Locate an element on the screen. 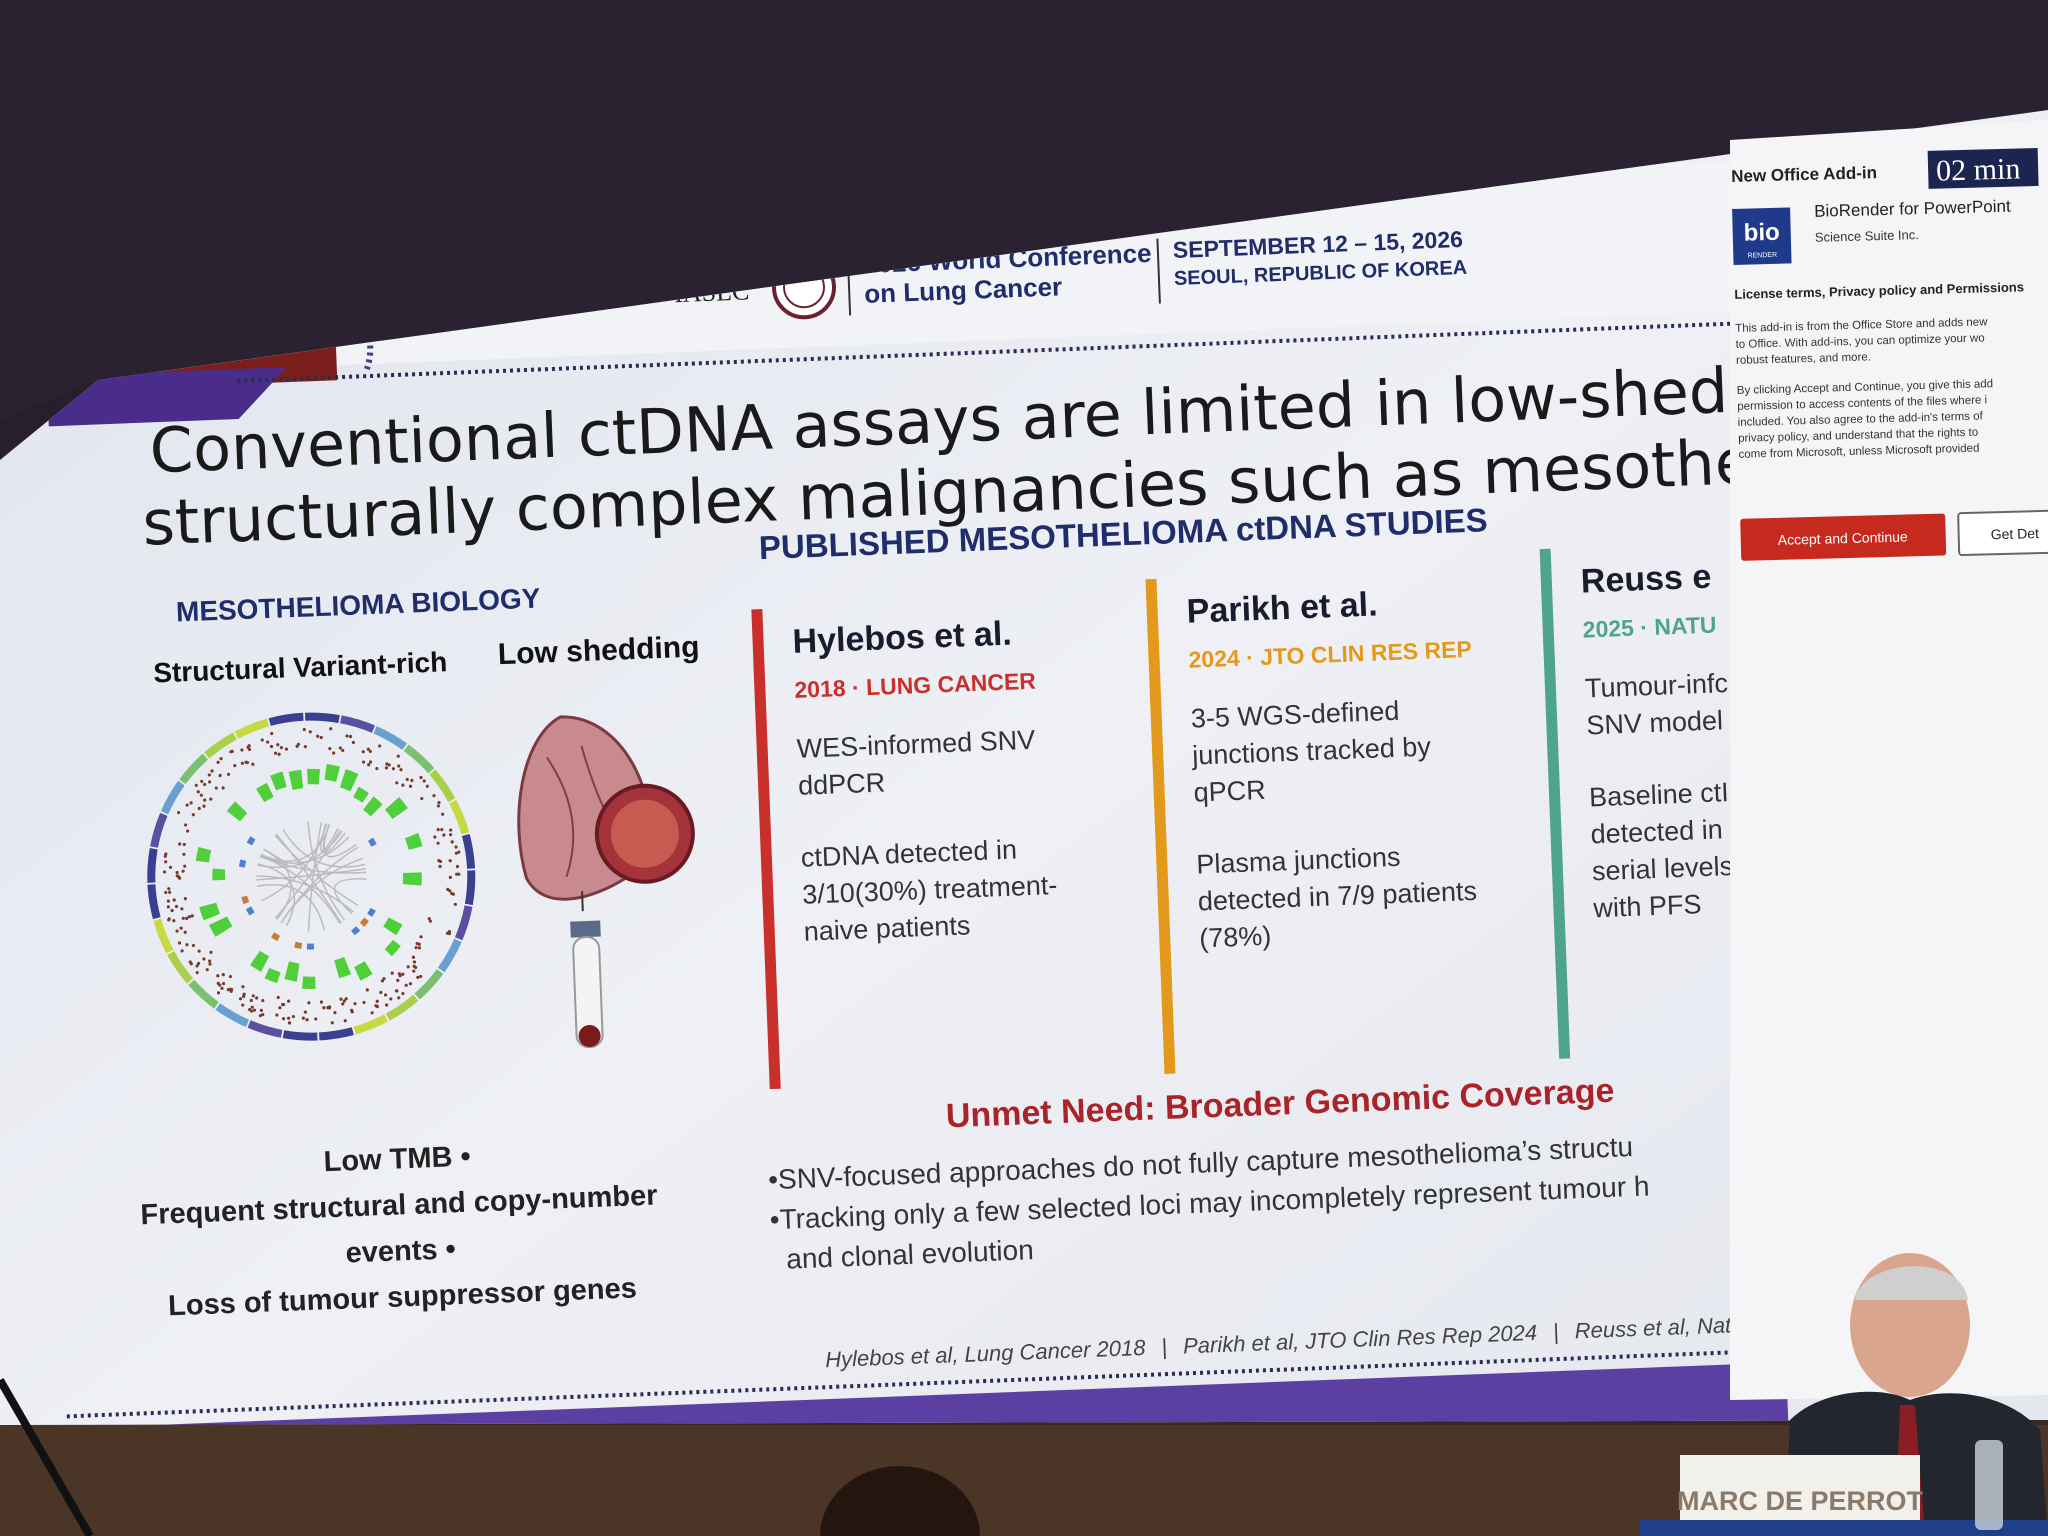 This screenshot has width=2048, height=1536. water-bottle is located at coordinates (1989, 1485).